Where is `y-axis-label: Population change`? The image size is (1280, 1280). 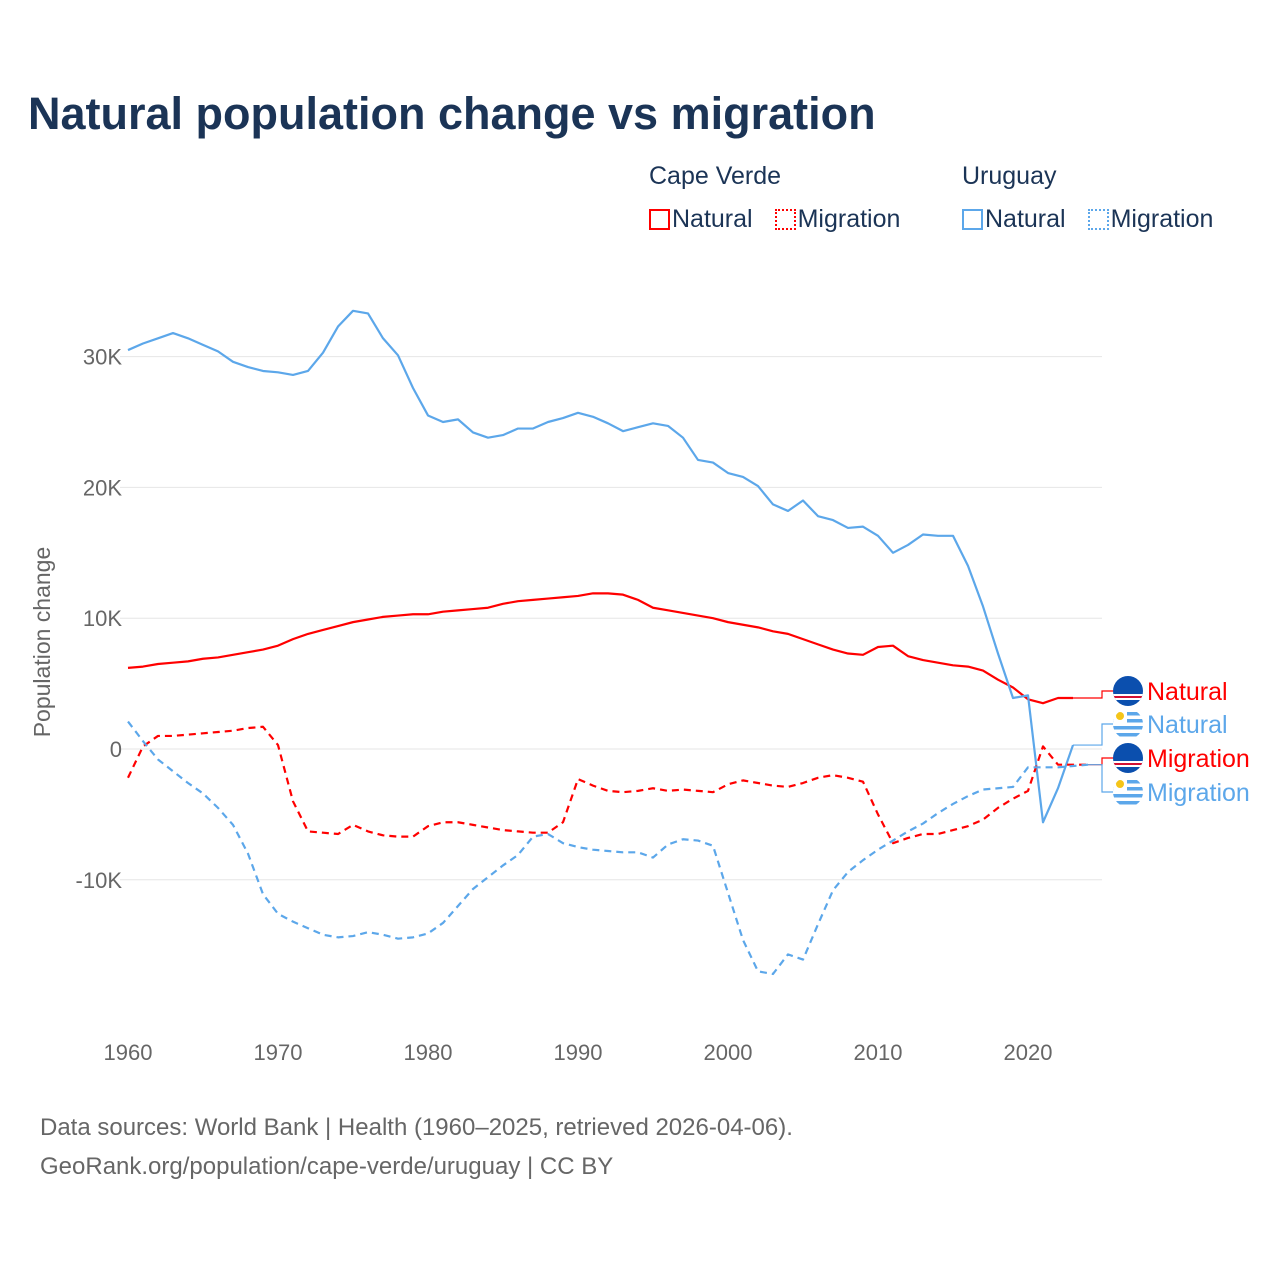
y-axis-label: Population change is located at coordinates (42, 642).